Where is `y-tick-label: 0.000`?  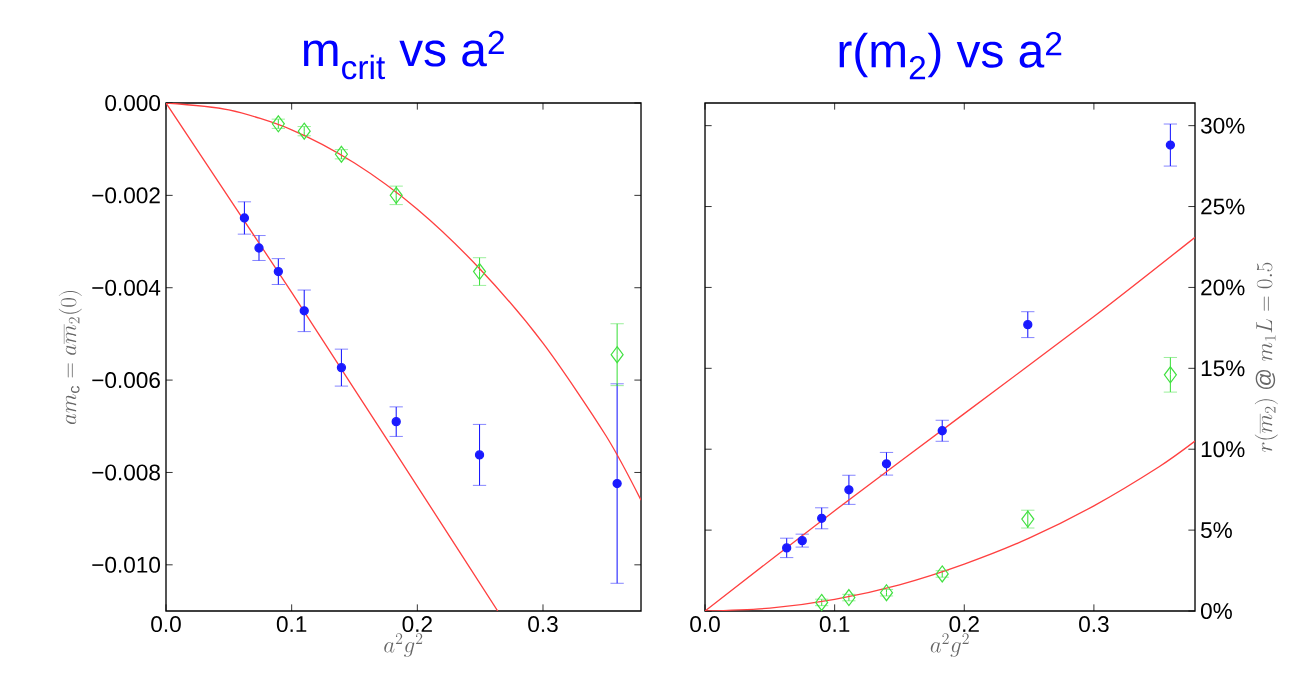 y-tick-label: 0.000 is located at coordinates (133, 103).